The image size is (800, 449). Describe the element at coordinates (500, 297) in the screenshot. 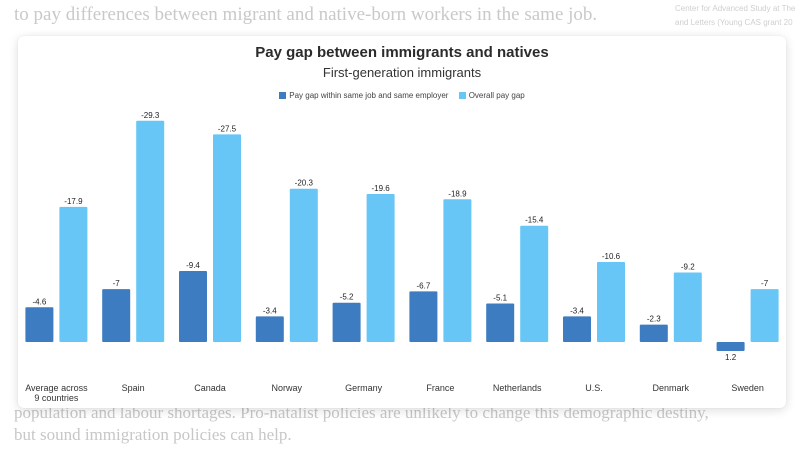

I see `value-label-same-job-6: -5.1` at that location.